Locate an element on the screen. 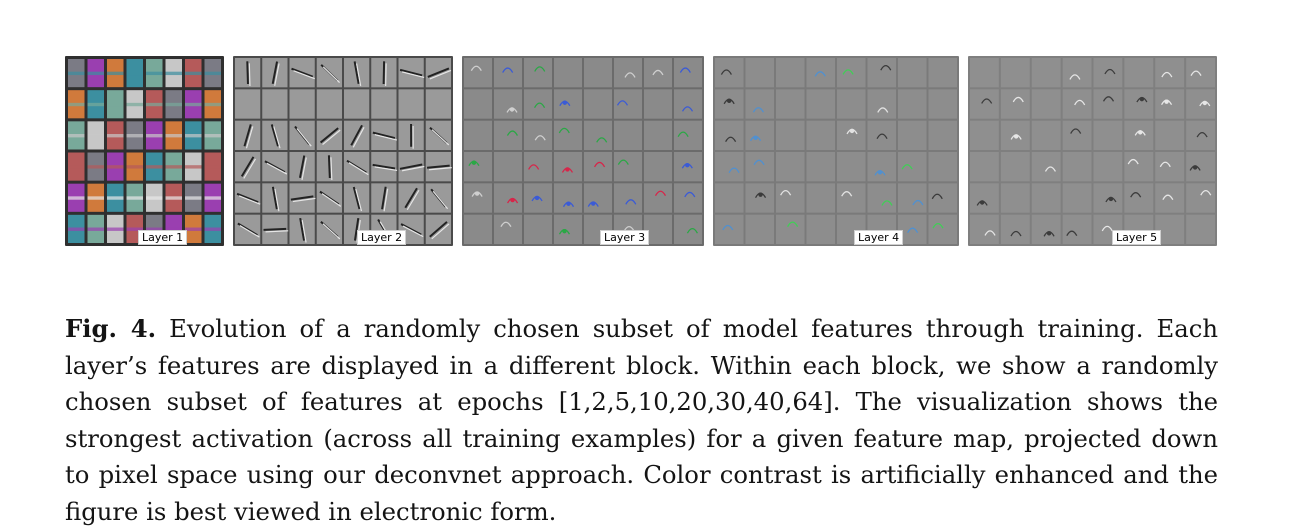 The width and height of the screenshot is (1299, 530). layer-5-panel: Layer 5 is located at coordinates (1092, 151).